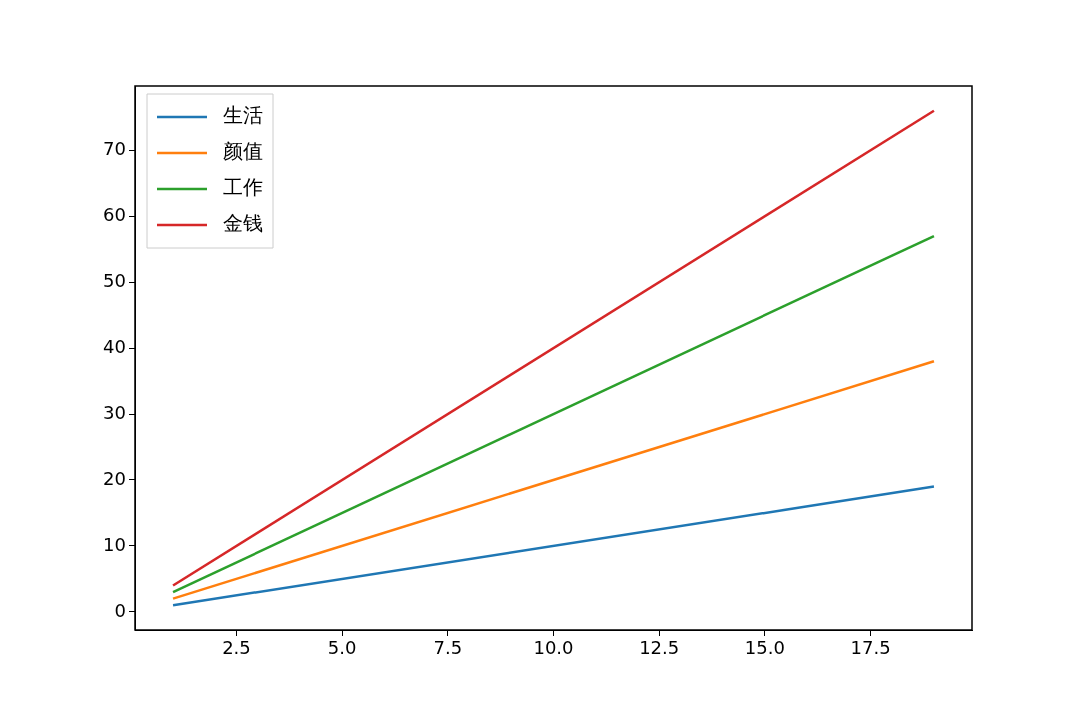  What do you see at coordinates (114, 148) in the screenshot?
I see `y-tick-label: 70` at bounding box center [114, 148].